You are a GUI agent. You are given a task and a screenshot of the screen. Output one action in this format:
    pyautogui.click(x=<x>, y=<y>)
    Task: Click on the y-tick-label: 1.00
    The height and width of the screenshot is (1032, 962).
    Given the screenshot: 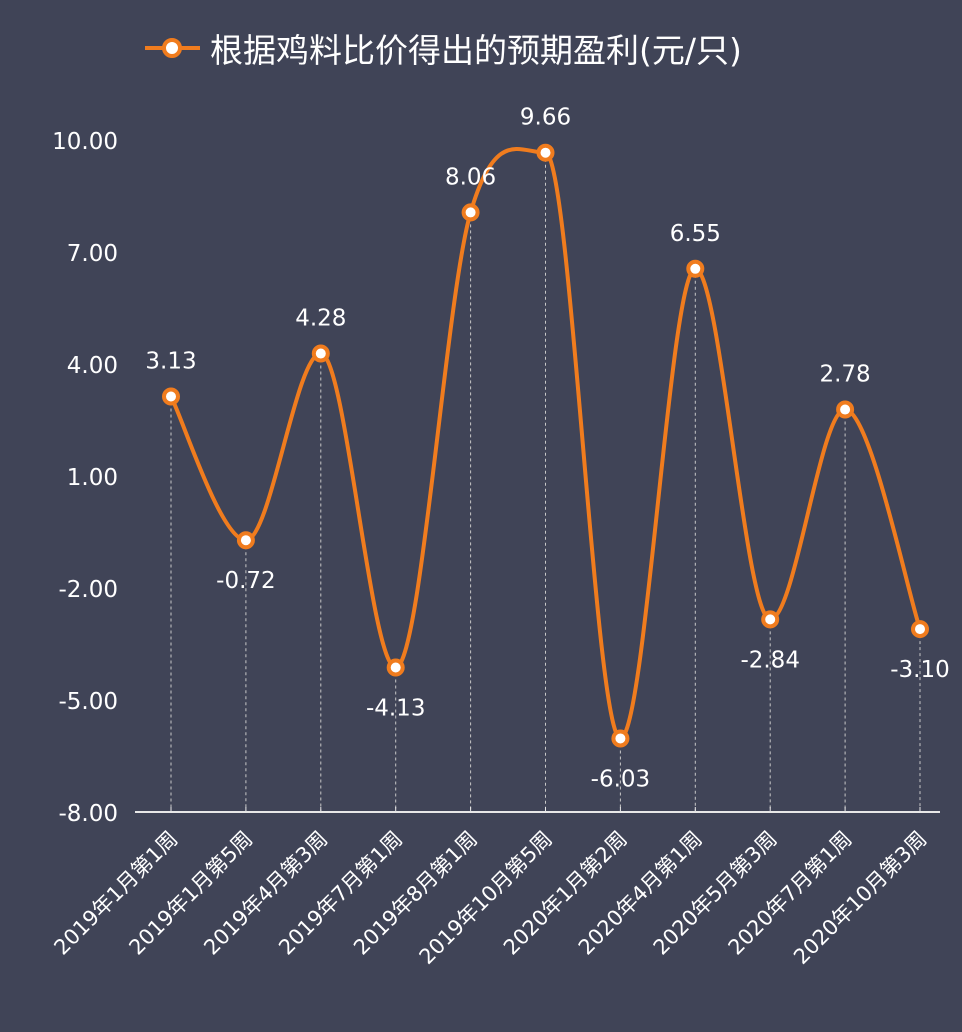 What is the action you would take?
    pyautogui.click(x=92, y=478)
    